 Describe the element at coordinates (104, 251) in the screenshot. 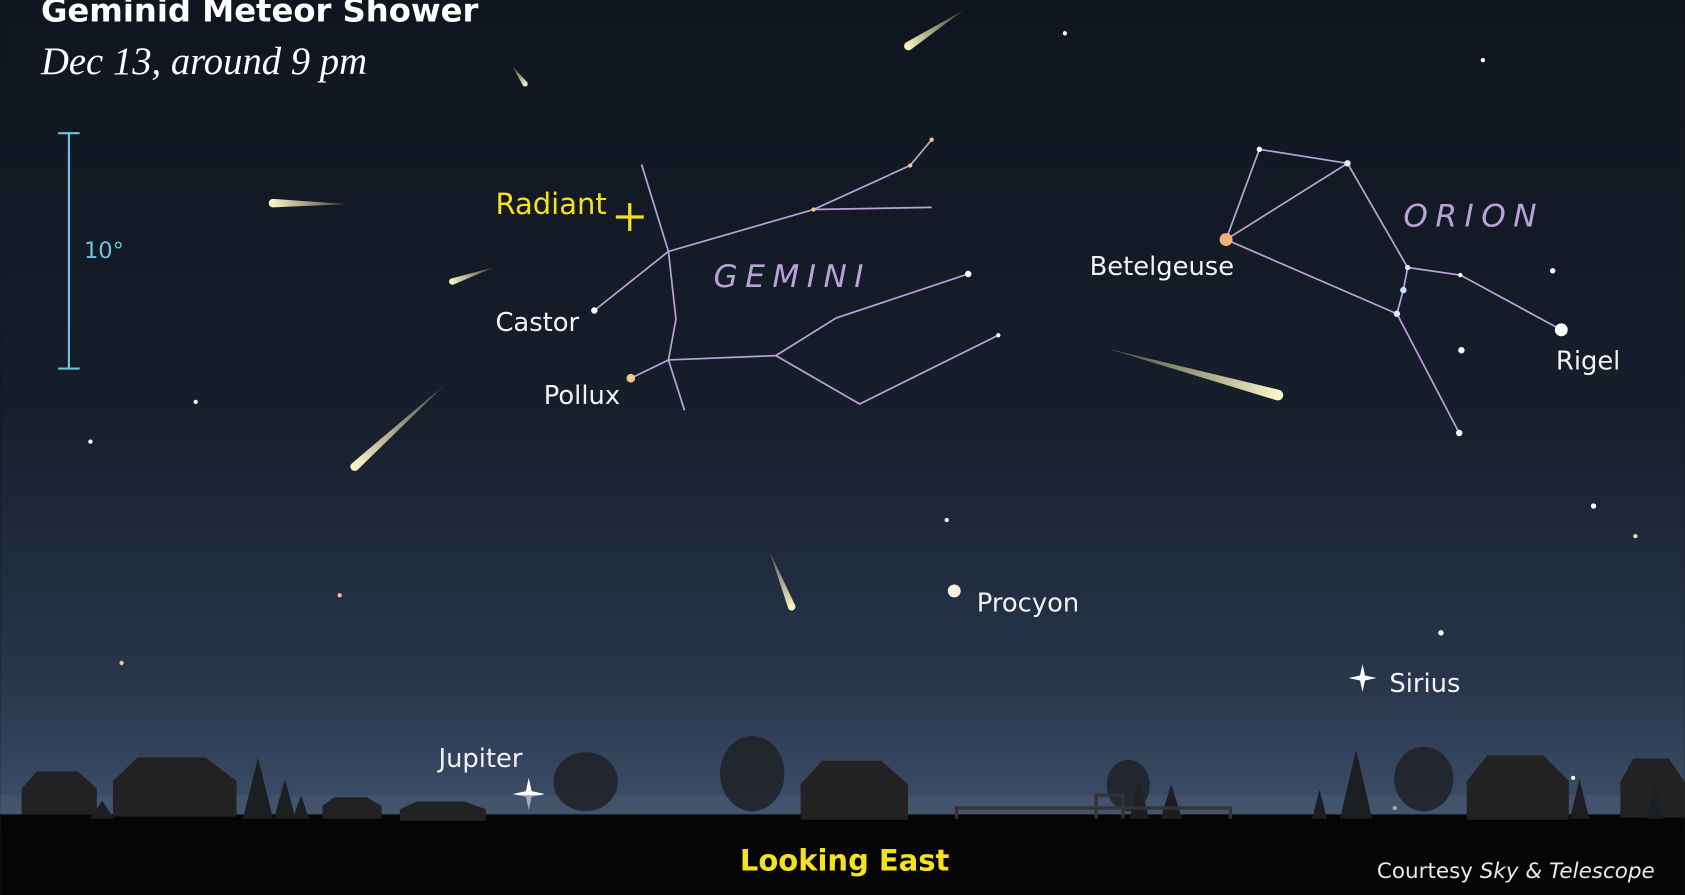

I see `scale-label: 10°` at that location.